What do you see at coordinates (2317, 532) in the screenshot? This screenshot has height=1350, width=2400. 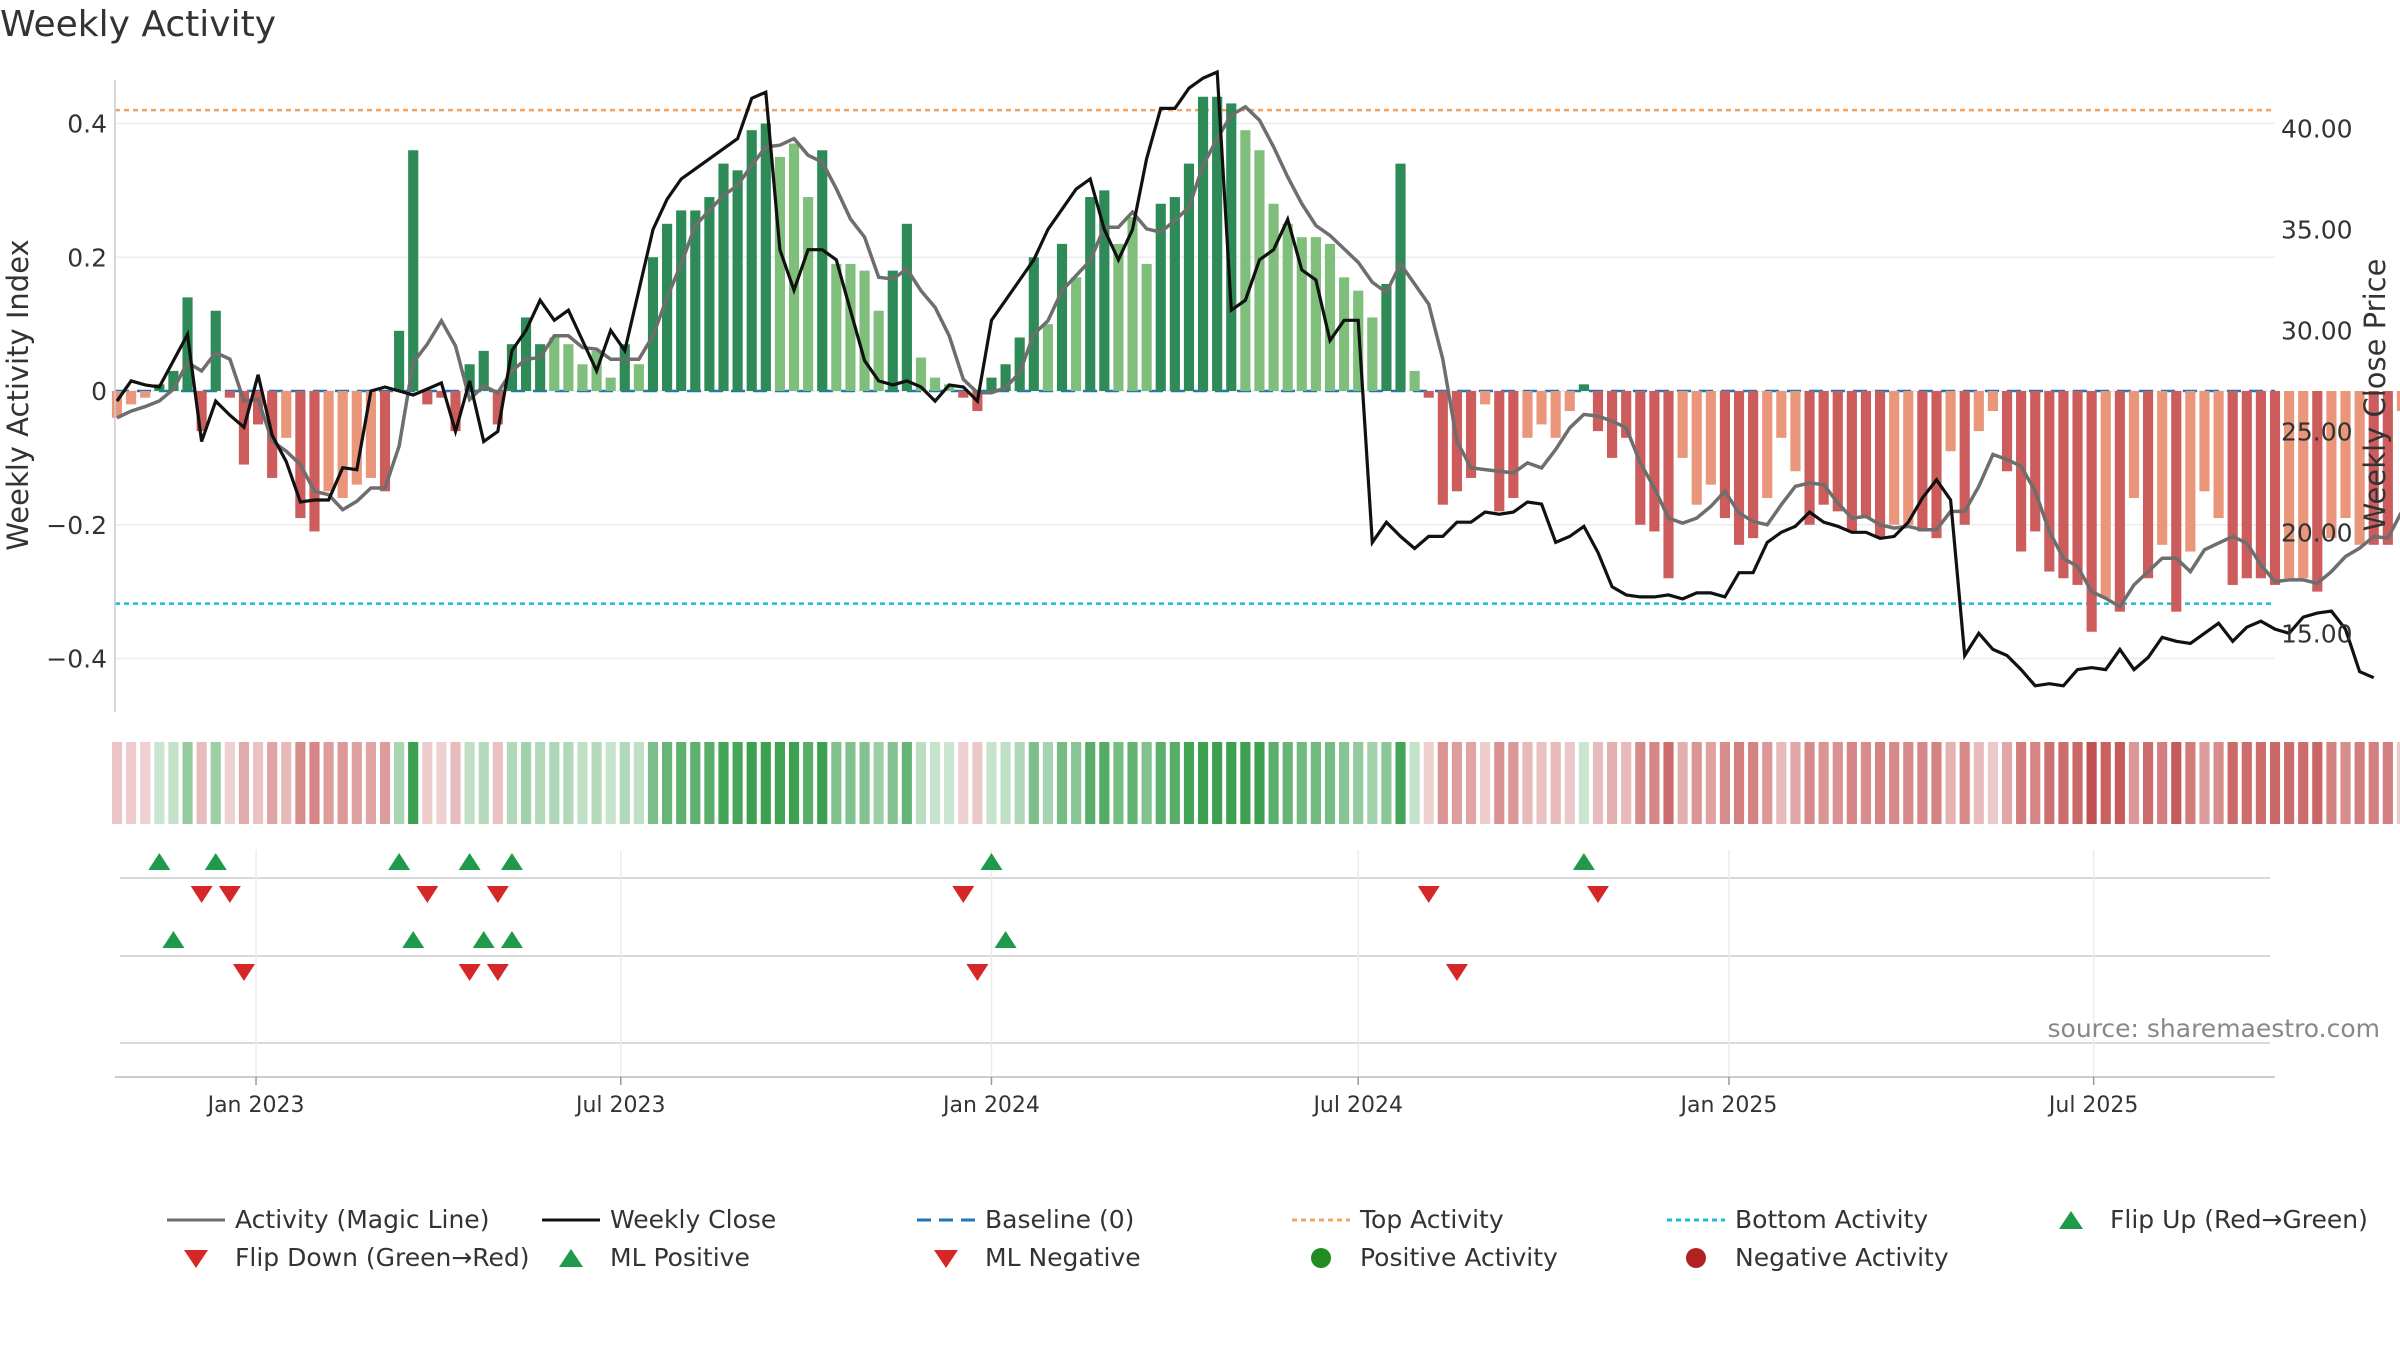 I see `y-right-tick-label: 20.00` at bounding box center [2317, 532].